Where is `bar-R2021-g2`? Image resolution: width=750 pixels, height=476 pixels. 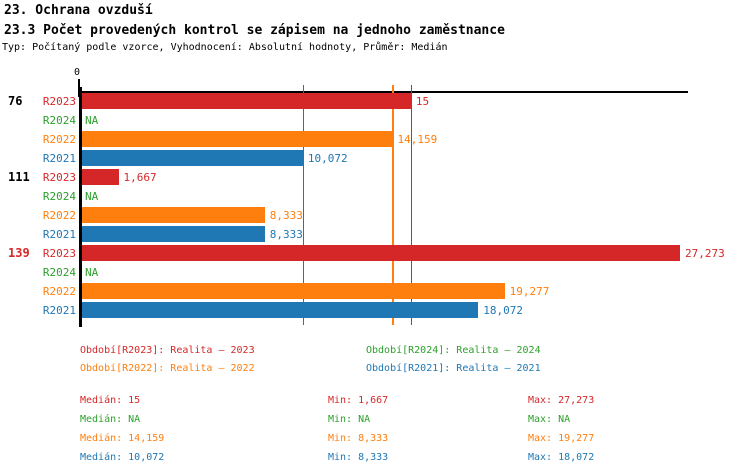
bar-R2021-g2 is located at coordinates (280, 310).